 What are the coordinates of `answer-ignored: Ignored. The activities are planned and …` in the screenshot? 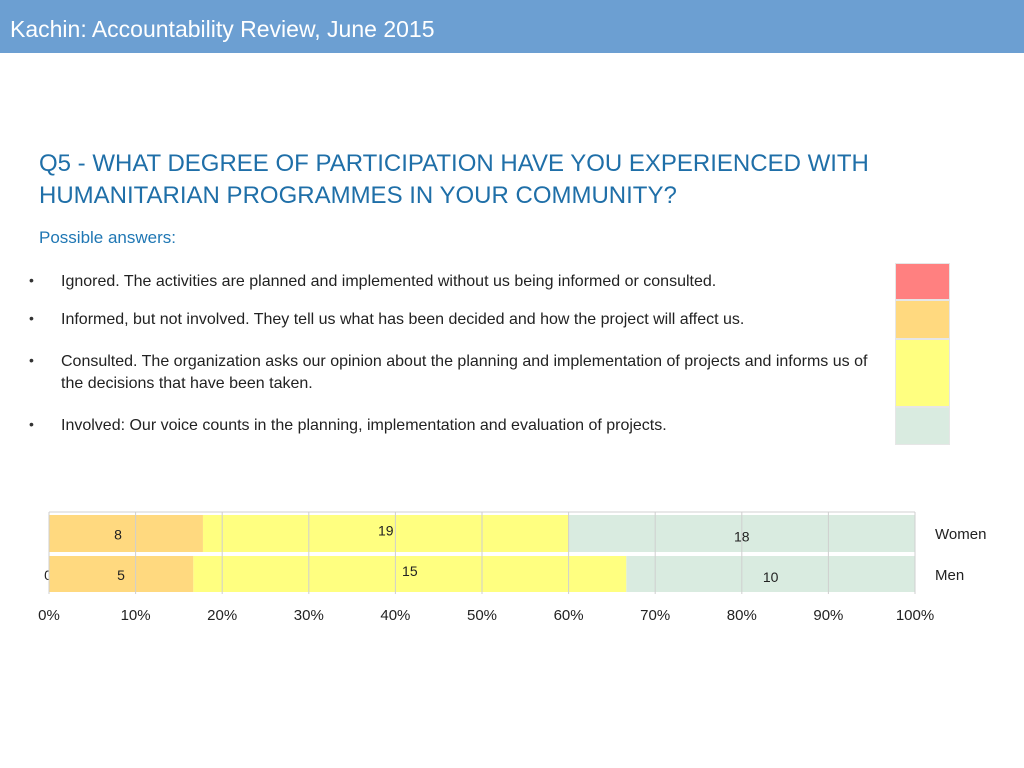 It's located at (389, 281).